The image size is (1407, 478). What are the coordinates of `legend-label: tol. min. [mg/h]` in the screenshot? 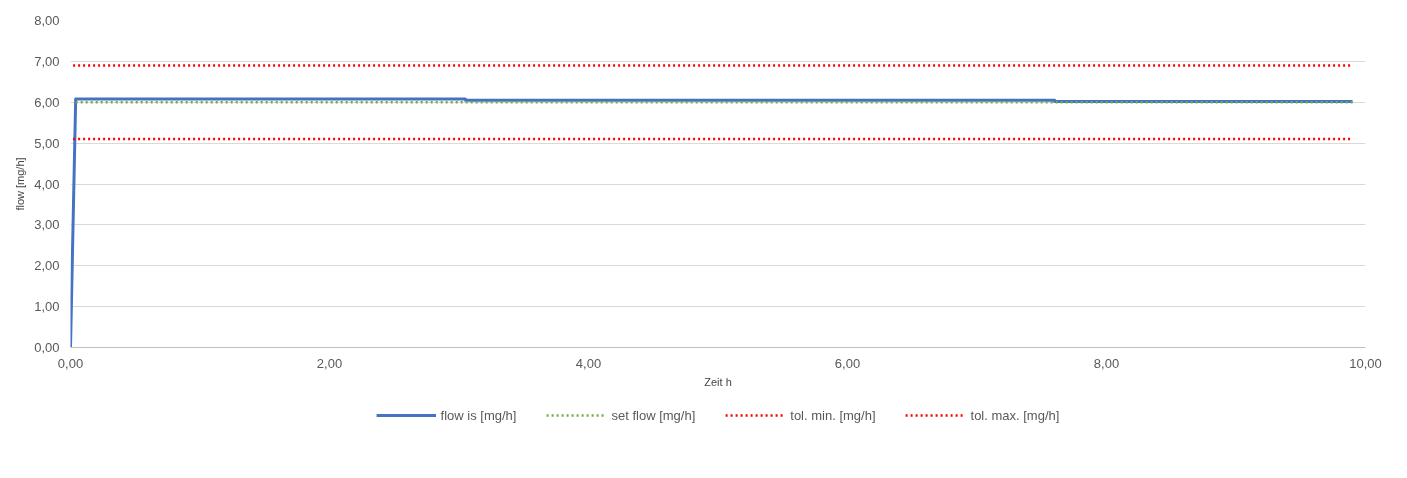 It's located at (833, 415).